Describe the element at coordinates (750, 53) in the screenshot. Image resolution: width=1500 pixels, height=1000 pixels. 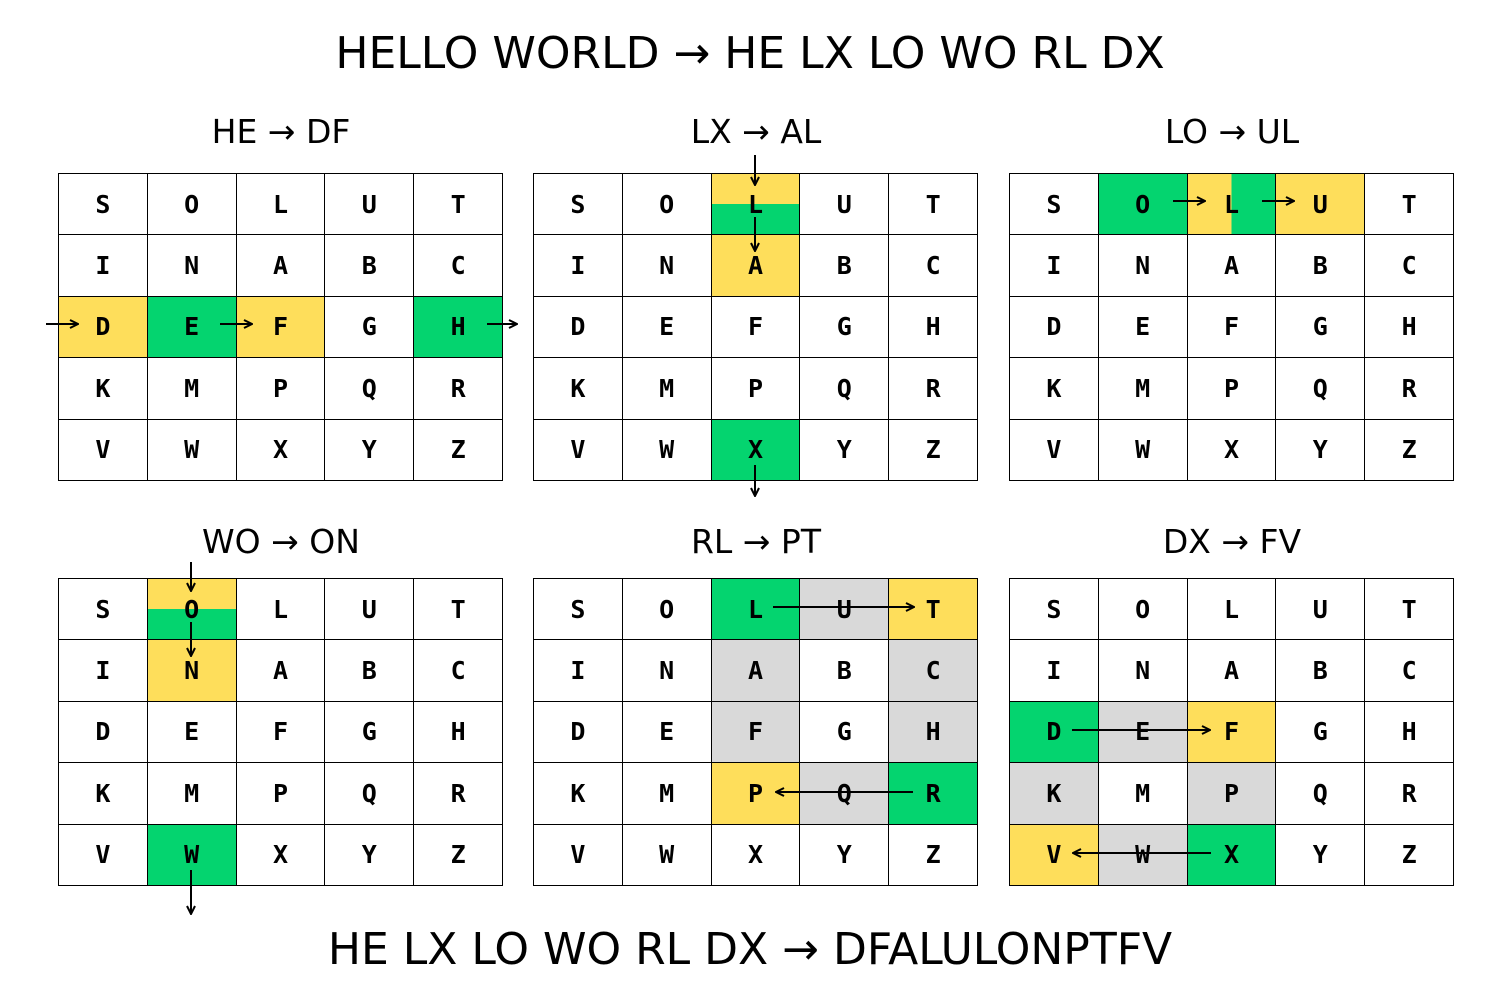
I see `diagram-title: HELLO WORLD → HE LX LO WO RL DX` at that location.